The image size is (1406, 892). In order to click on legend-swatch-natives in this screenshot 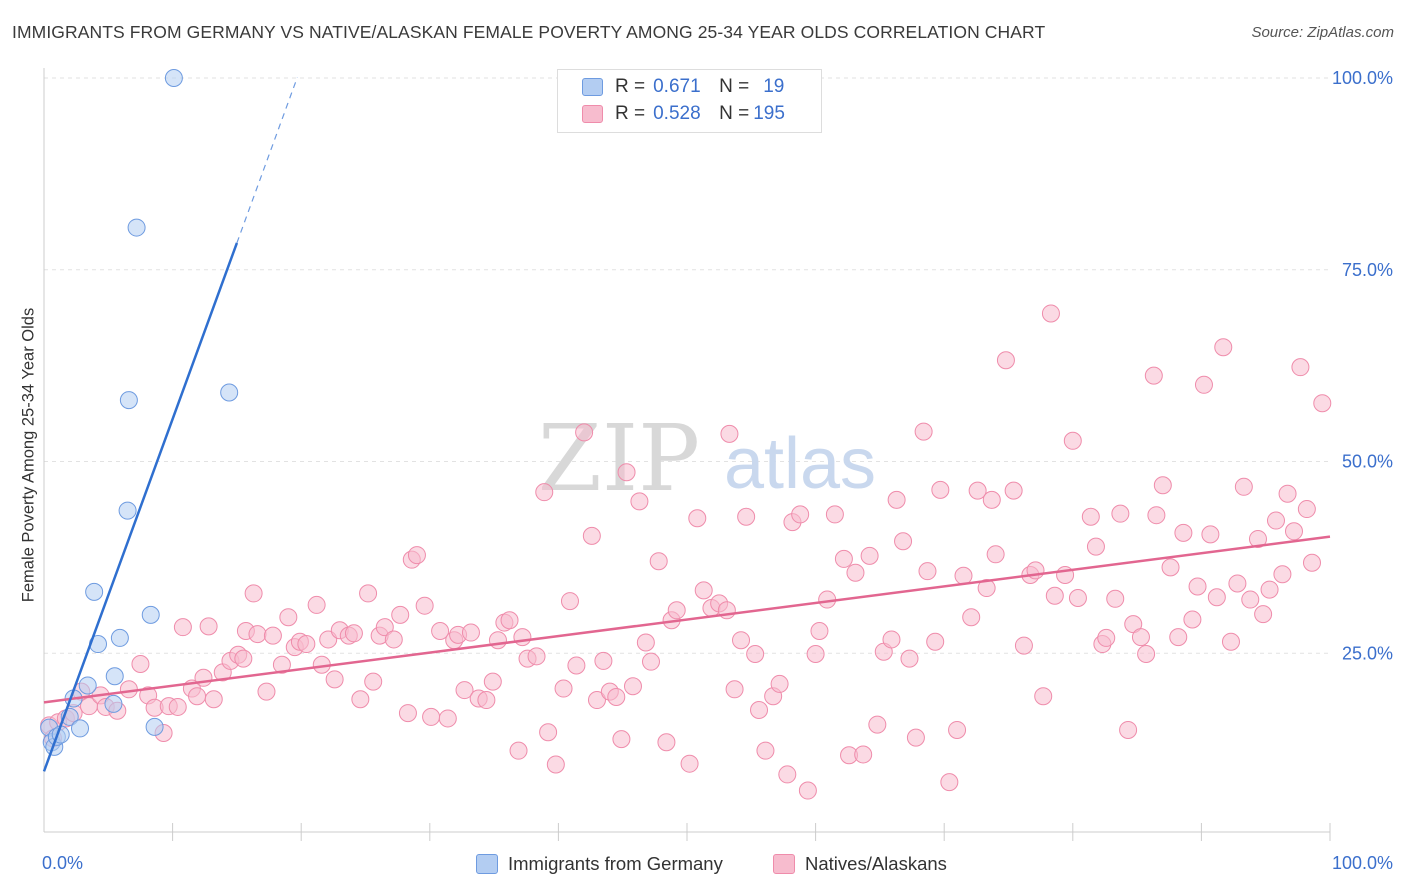, I will do `click(784, 864)`.